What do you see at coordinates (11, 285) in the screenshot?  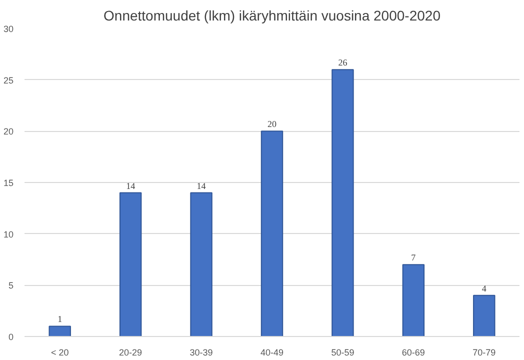 I see `y-tick-label: 5` at bounding box center [11, 285].